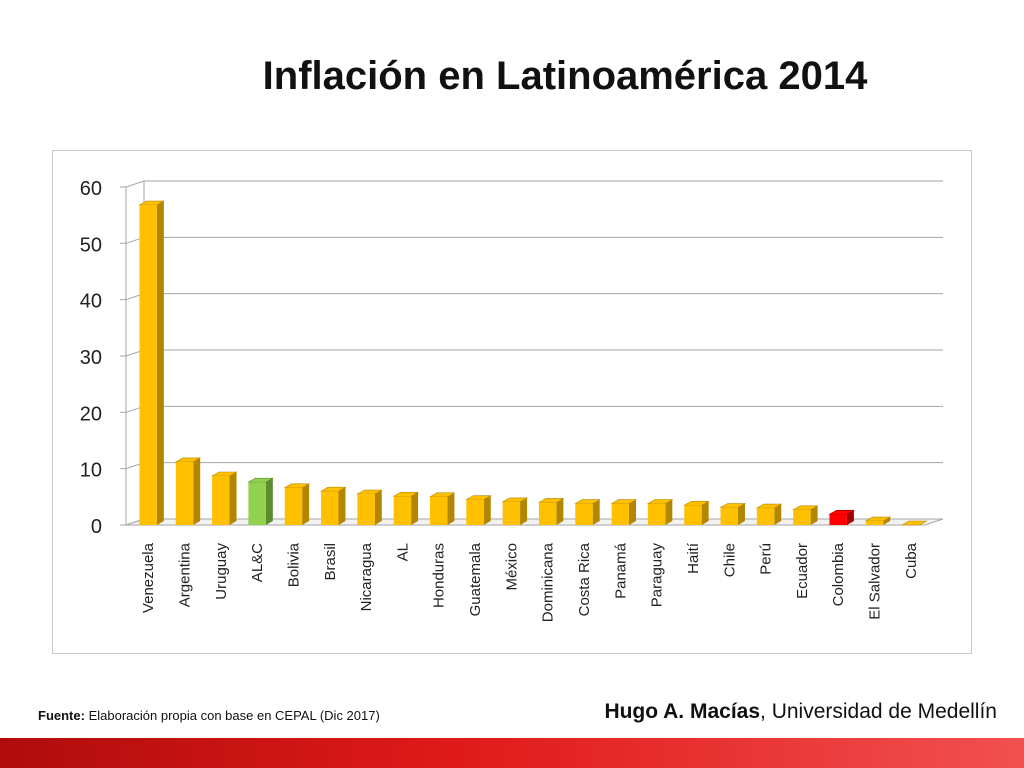  What do you see at coordinates (633, 512) in the screenshot?
I see `bar-panam--side` at bounding box center [633, 512].